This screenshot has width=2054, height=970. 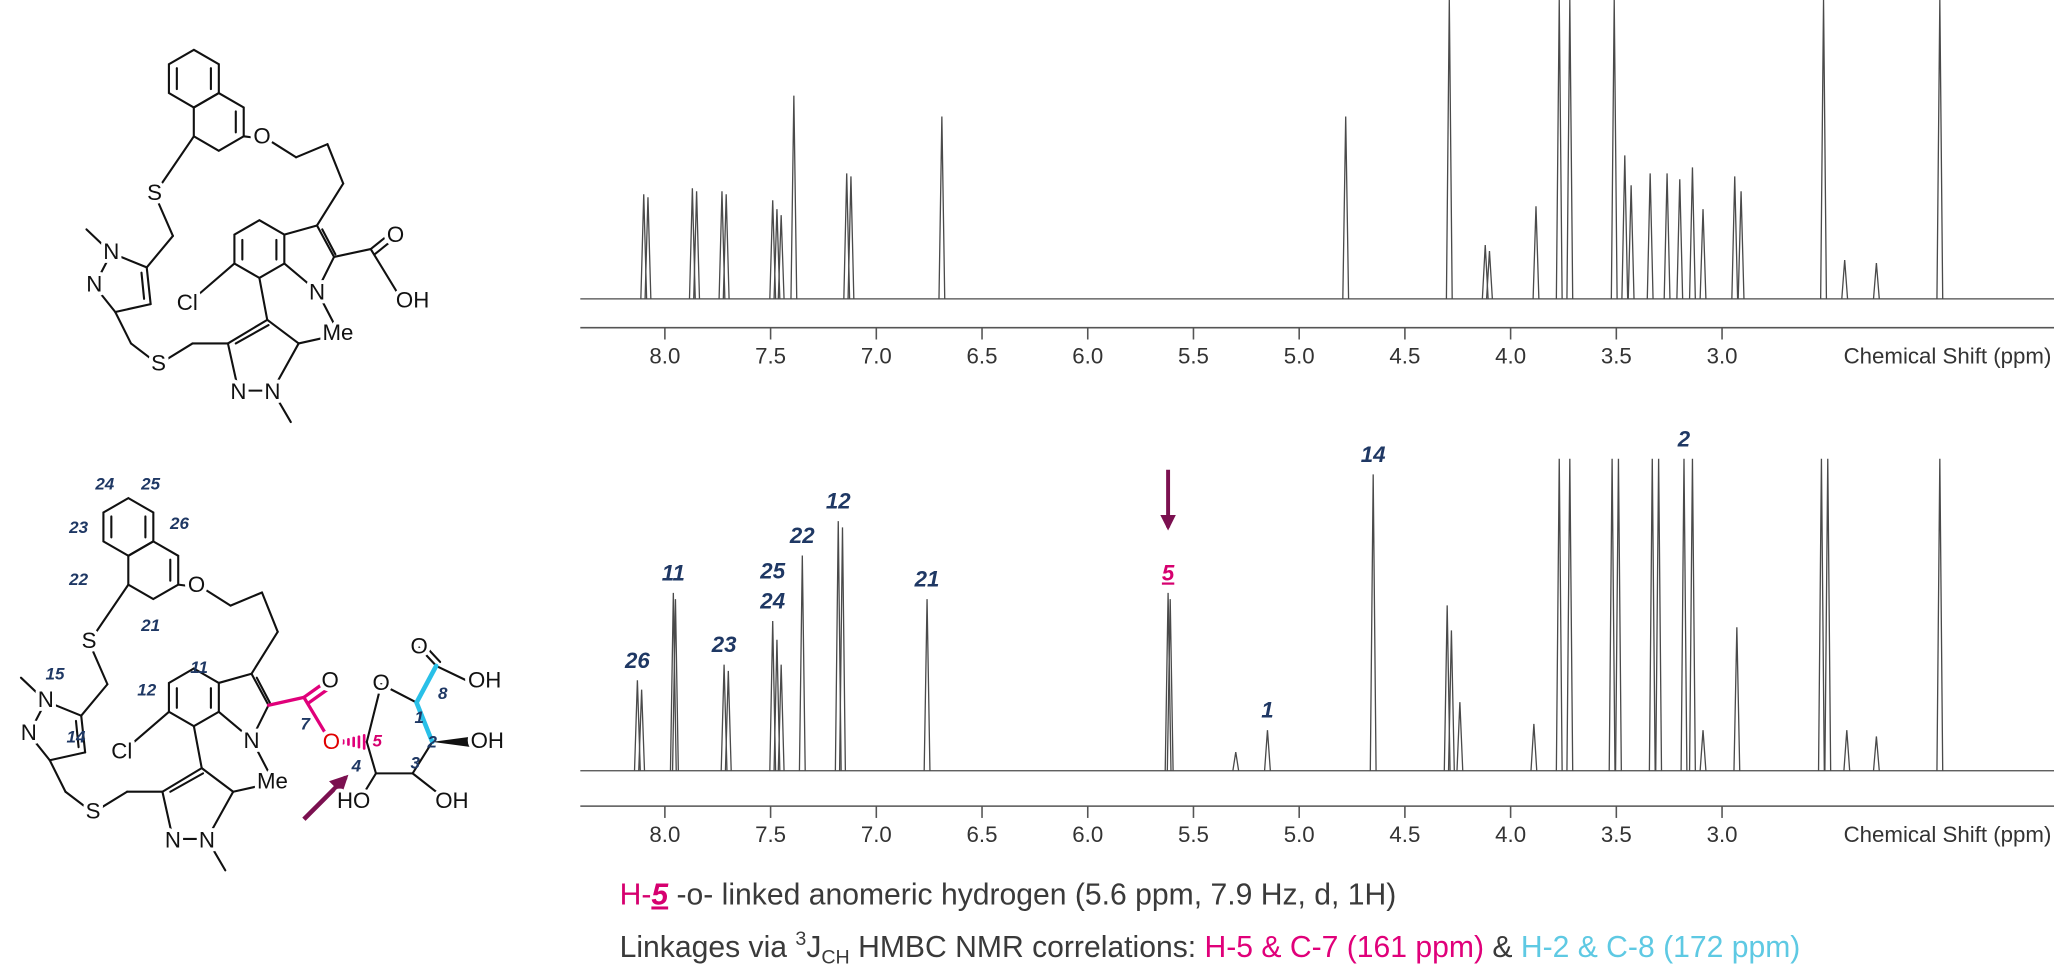 What do you see at coordinates (800, 939) in the screenshot?
I see `caption-run: 3` at bounding box center [800, 939].